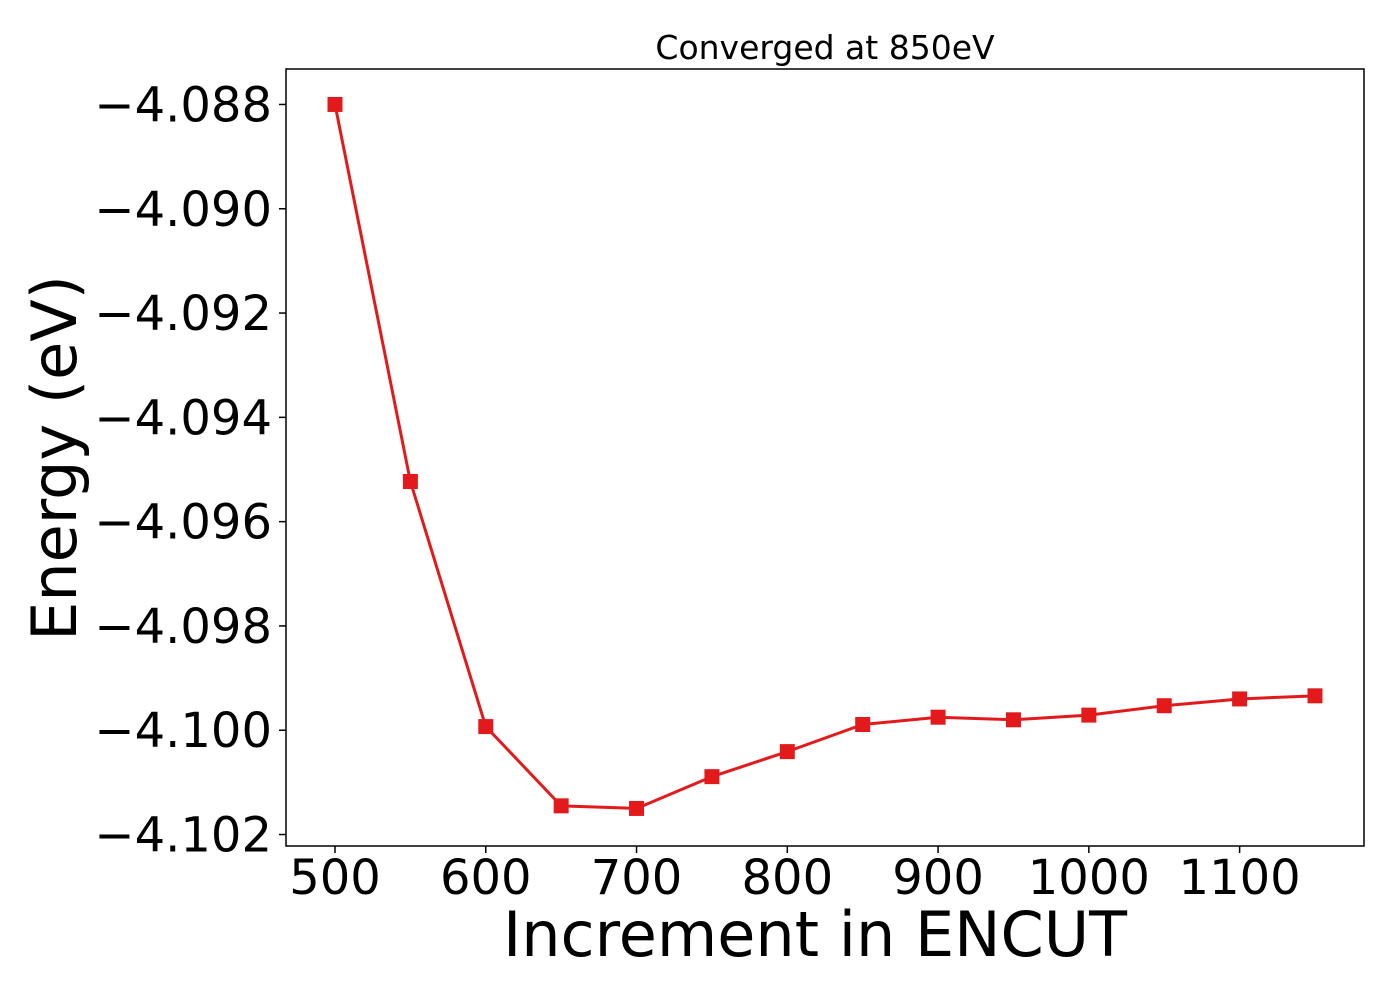  I want to click on x-tick-label: 800, so click(787, 878).